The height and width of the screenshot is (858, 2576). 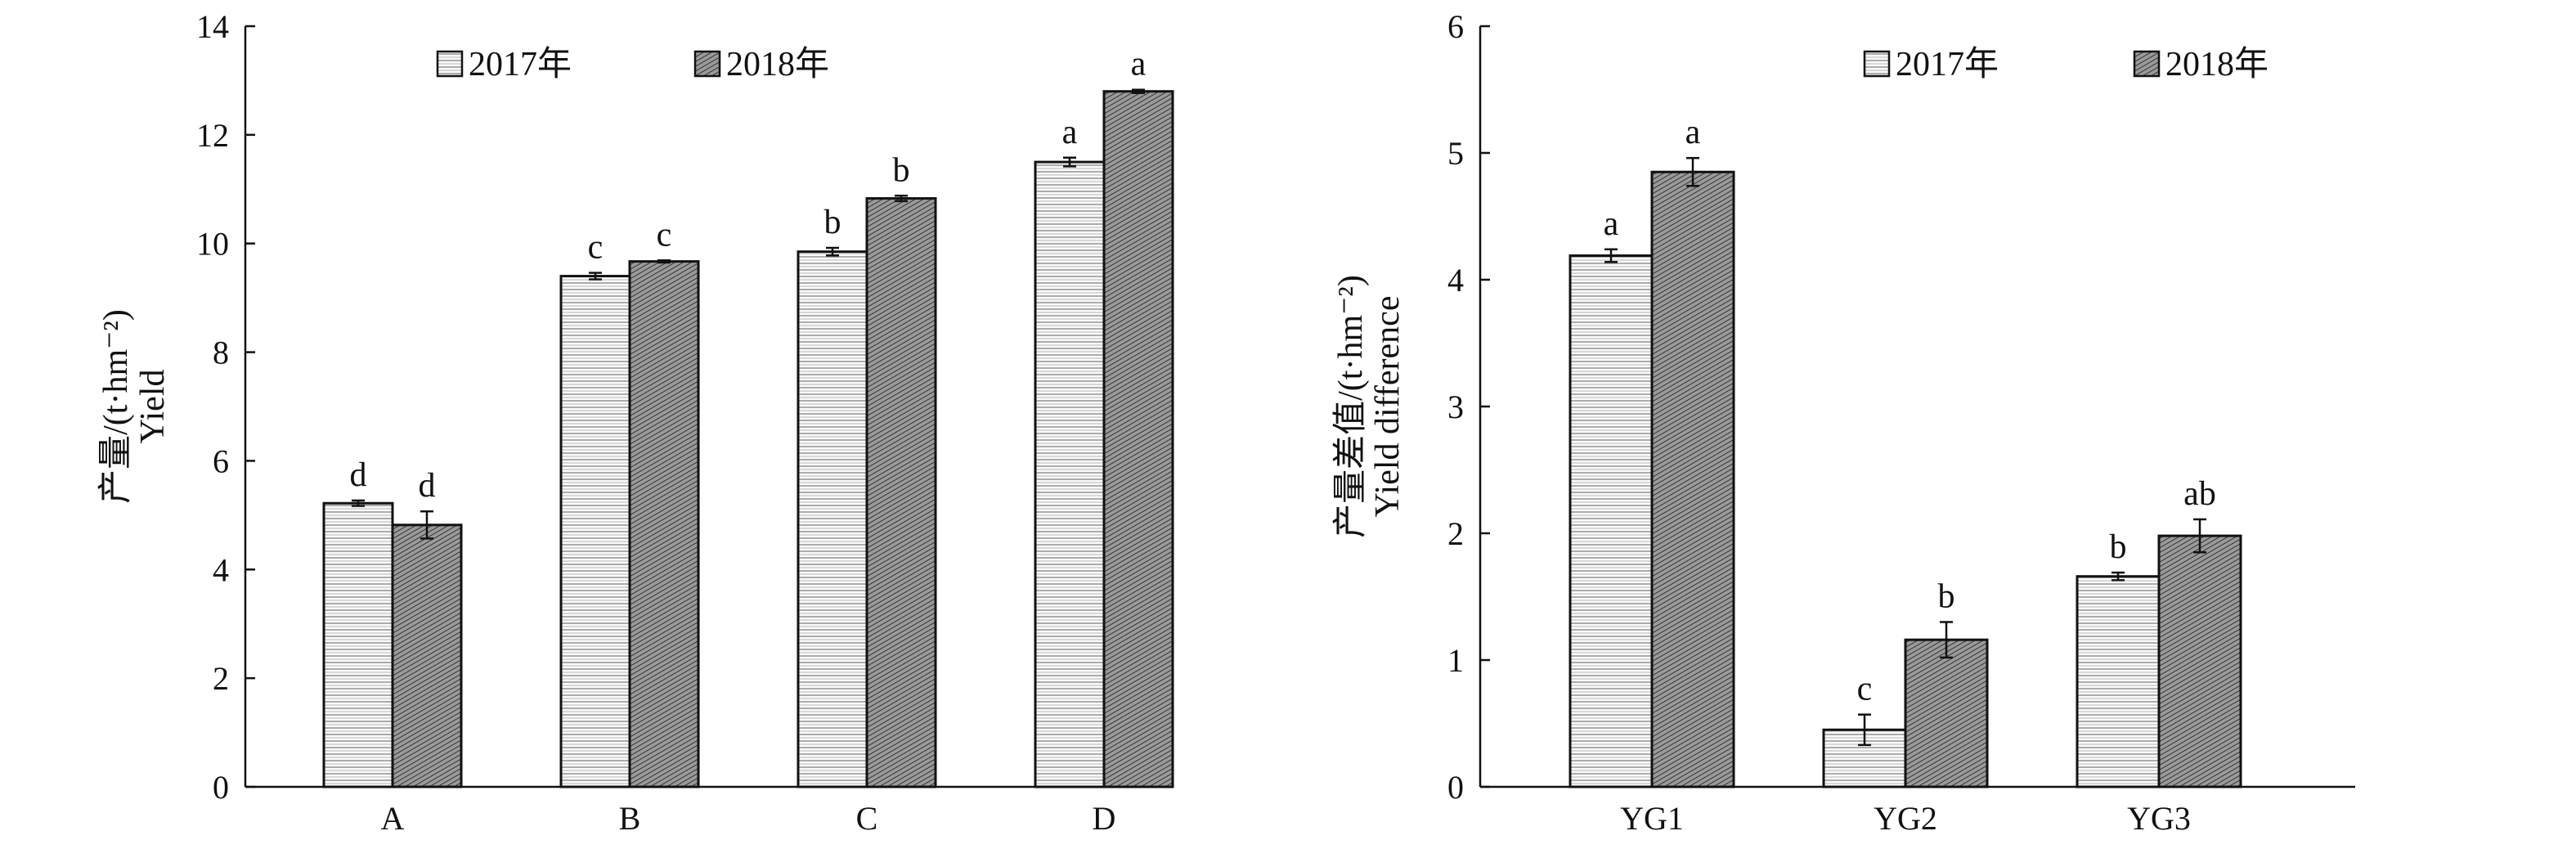 I want to click on bar-2018-B, so click(x=664, y=524).